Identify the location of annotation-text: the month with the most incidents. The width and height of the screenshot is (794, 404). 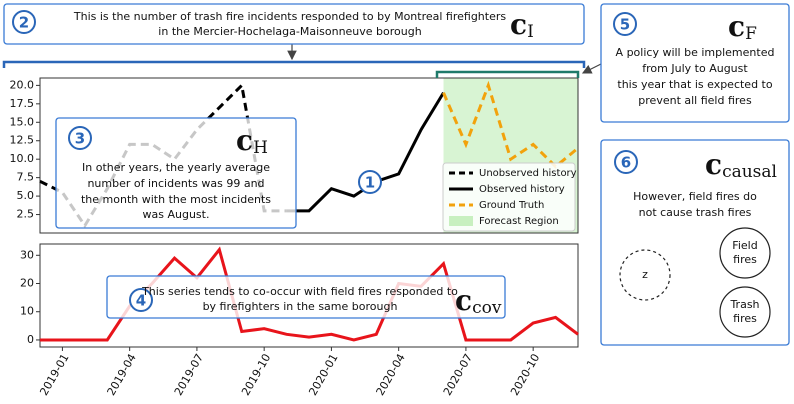
(176, 199).